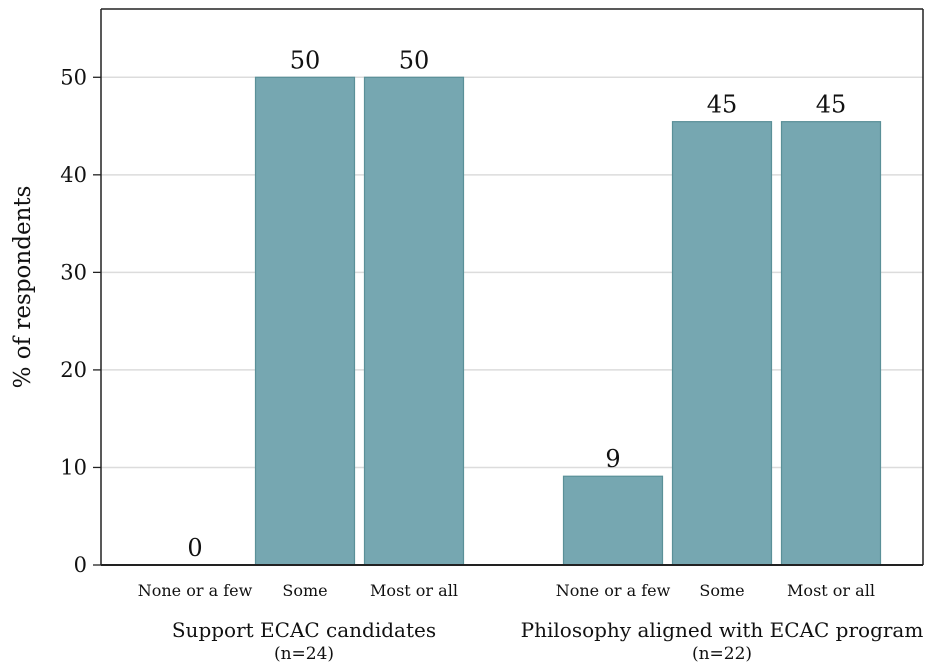 The width and height of the screenshot is (946, 666). I want to click on y-axis-title: % of respondents, so click(23, 287).